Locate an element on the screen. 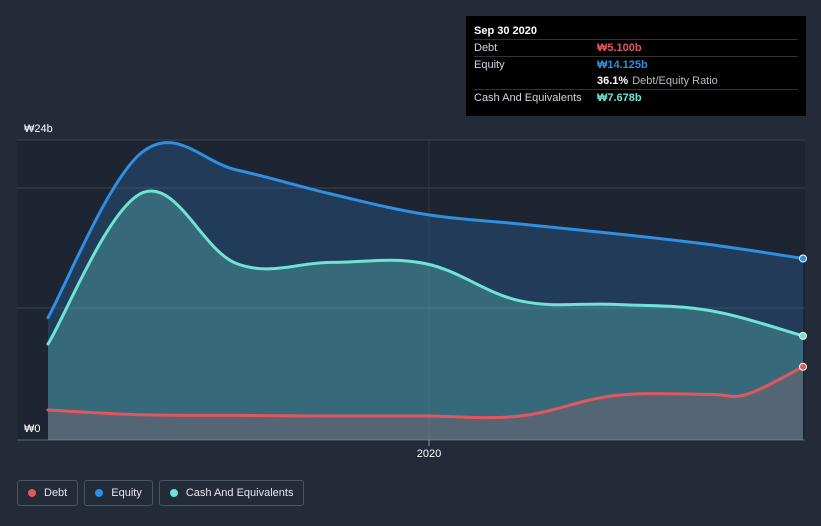 This screenshot has height=526, width=821. tooltip-row-debt: Debt ₩5.100b is located at coordinates (636, 47).